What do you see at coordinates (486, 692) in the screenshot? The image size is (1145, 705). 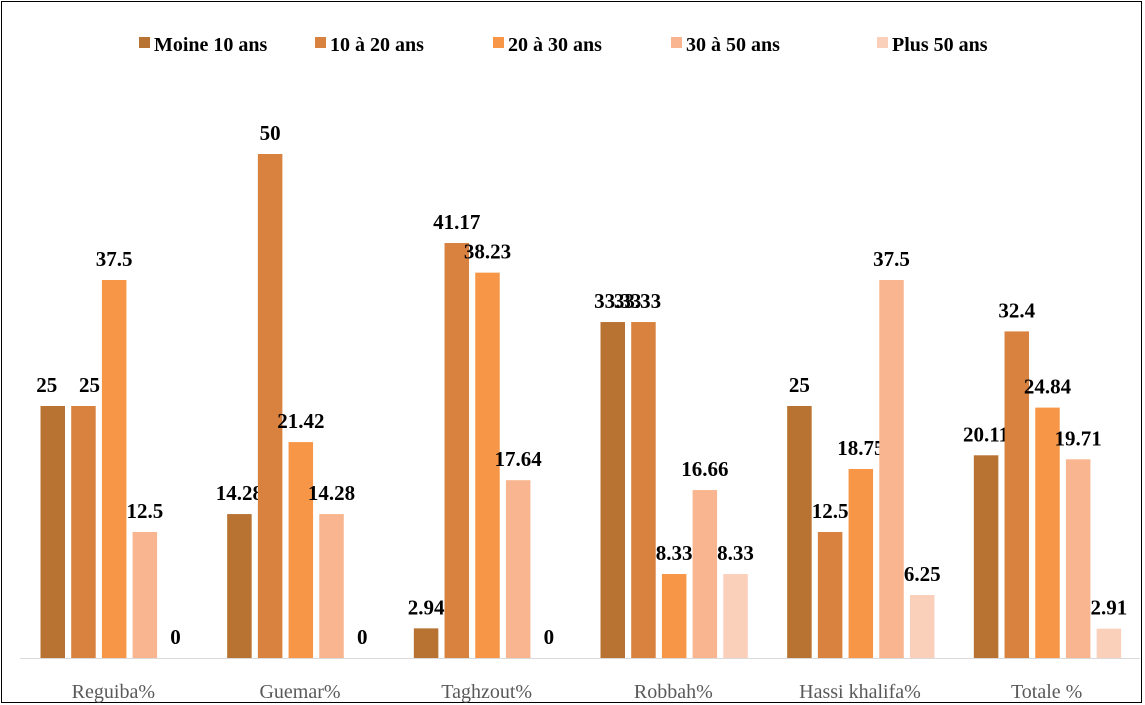 I see `category-label: Taghzout%` at bounding box center [486, 692].